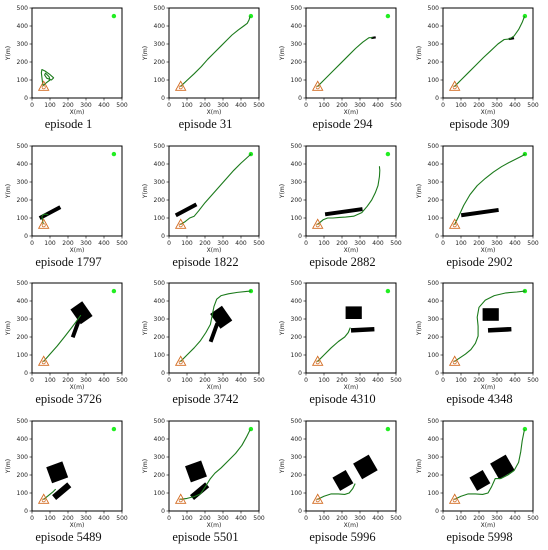 The width and height of the screenshot is (548, 550). What do you see at coordinates (205, 399) in the screenshot?
I see `episode-caption: episode 3742` at bounding box center [205, 399].